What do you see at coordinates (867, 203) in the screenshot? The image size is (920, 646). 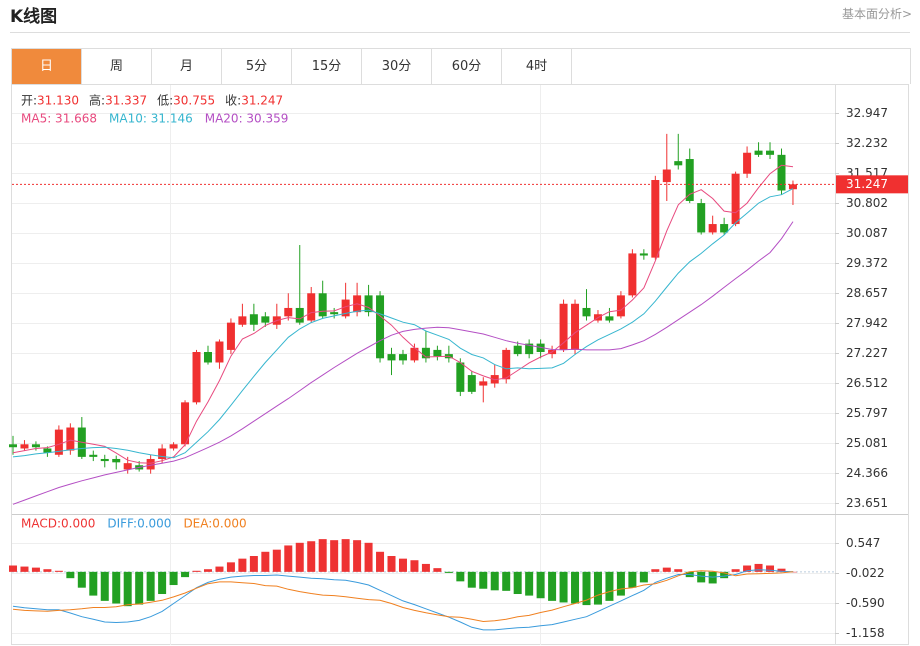 I see `y-tick-label: 30.802` at bounding box center [867, 203].